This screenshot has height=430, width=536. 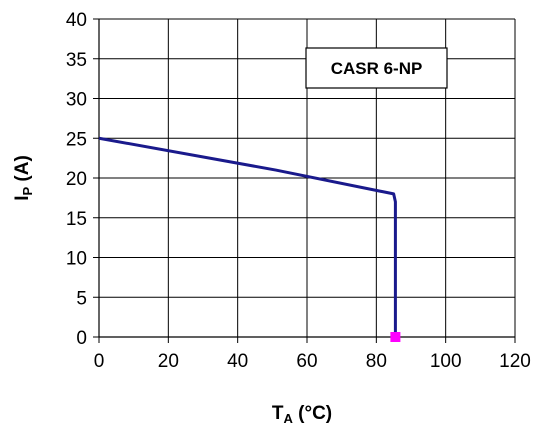 I want to click on y-tick-label: 30, so click(x=76, y=100).